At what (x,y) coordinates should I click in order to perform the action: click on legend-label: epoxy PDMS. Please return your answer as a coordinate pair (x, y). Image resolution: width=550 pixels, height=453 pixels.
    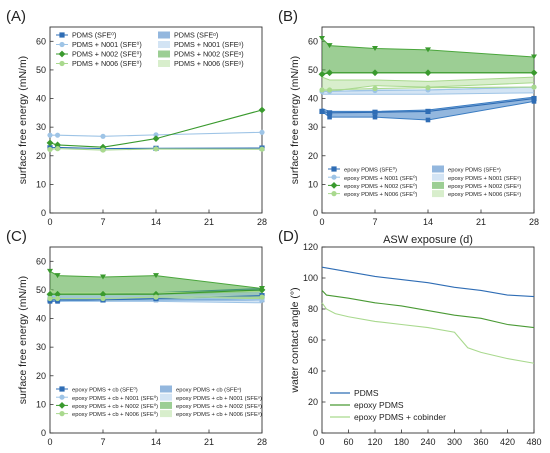
    Looking at the image, I should click on (379, 405).